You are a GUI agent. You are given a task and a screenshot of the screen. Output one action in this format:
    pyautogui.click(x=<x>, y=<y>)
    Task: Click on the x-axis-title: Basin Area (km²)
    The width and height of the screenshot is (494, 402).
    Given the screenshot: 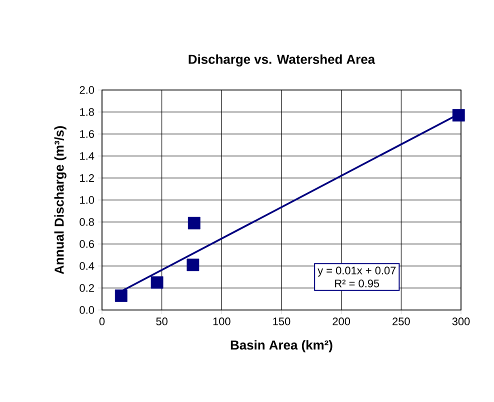 What is the action you would take?
    pyautogui.click(x=281, y=346)
    